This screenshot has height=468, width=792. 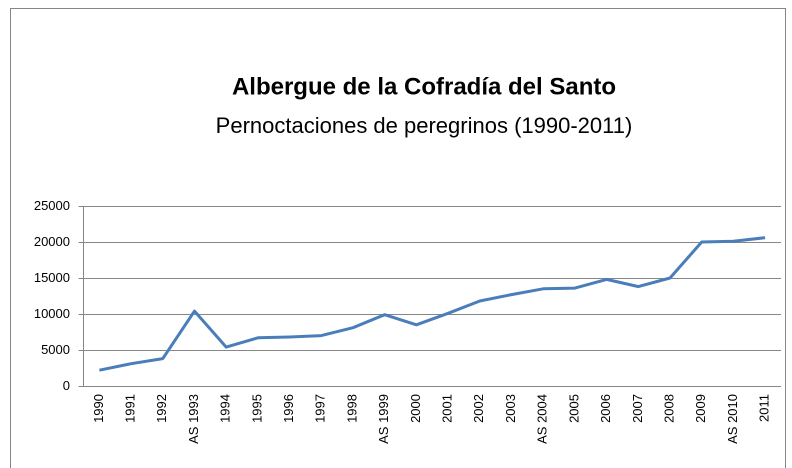 What do you see at coordinates (193, 419) in the screenshot?
I see `x-tick-label: AS 1993` at bounding box center [193, 419].